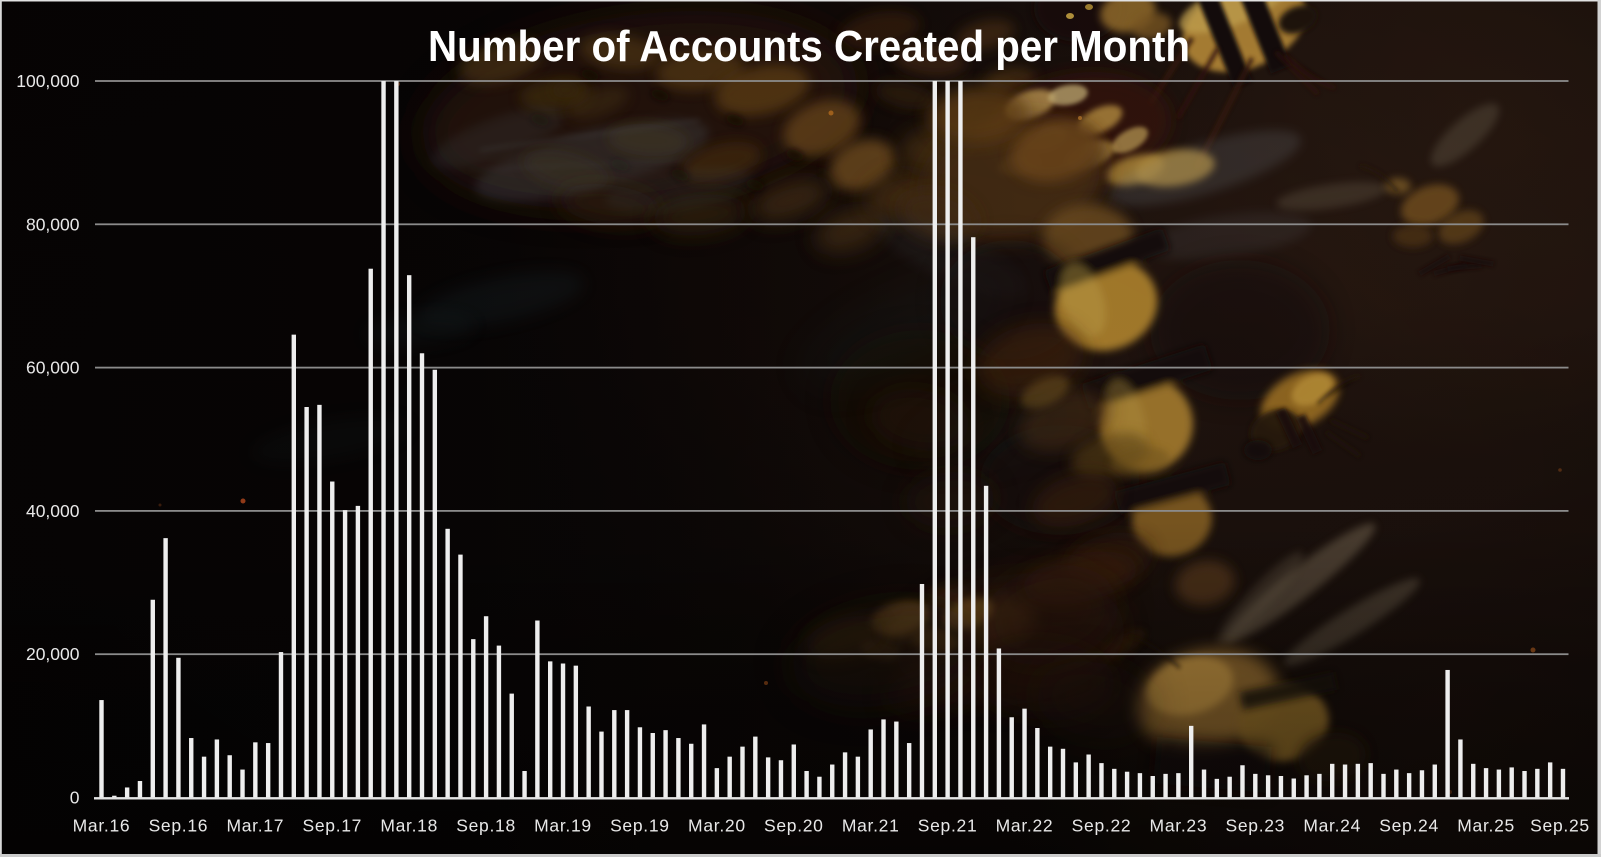  Describe the element at coordinates (179, 826) in the screenshot. I see `svg-text: Sep.16` at that location.